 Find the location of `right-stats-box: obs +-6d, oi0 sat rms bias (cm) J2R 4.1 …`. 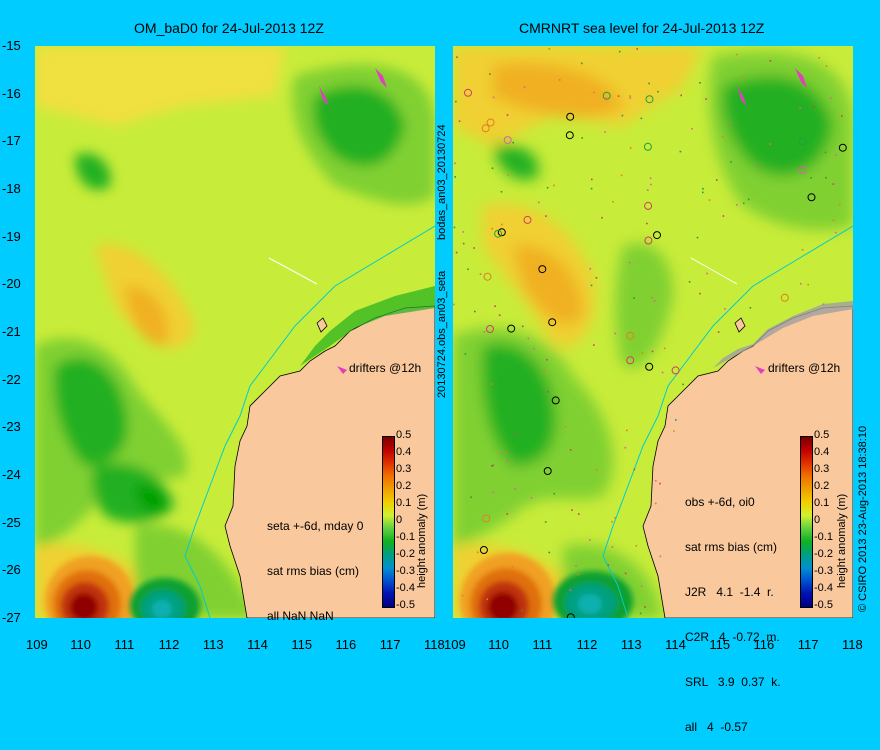

right-stats-box: obs +-6d, oi0 sat rms bias (cm) J2R 4.1 … is located at coordinates (733, 607).